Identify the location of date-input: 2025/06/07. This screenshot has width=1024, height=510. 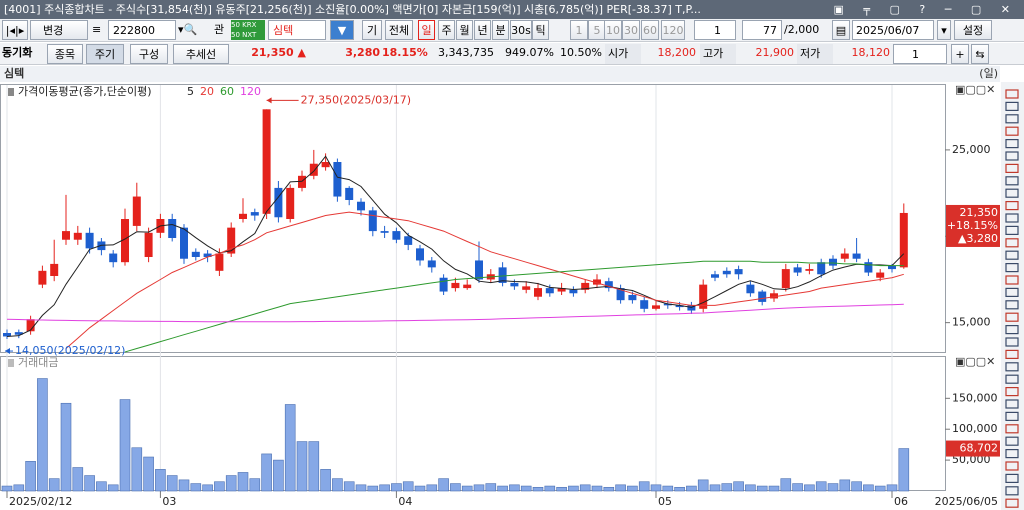
(893, 30).